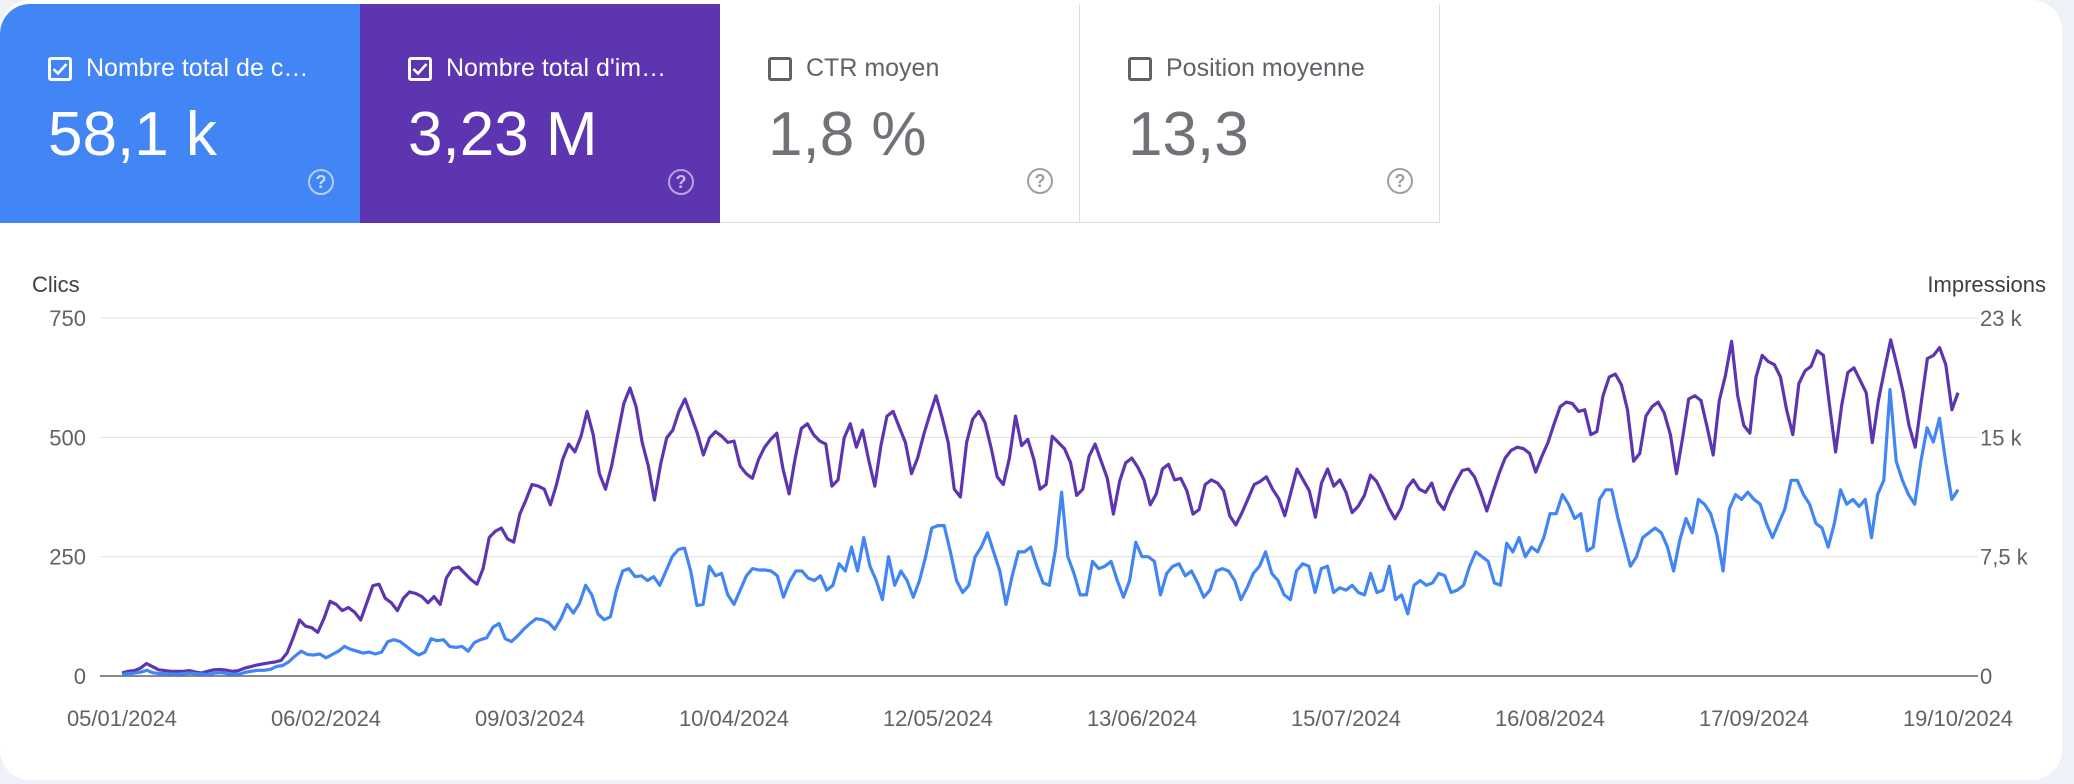 The height and width of the screenshot is (784, 2074). I want to click on y-right-tick-label: 23 k, so click(2001, 318).